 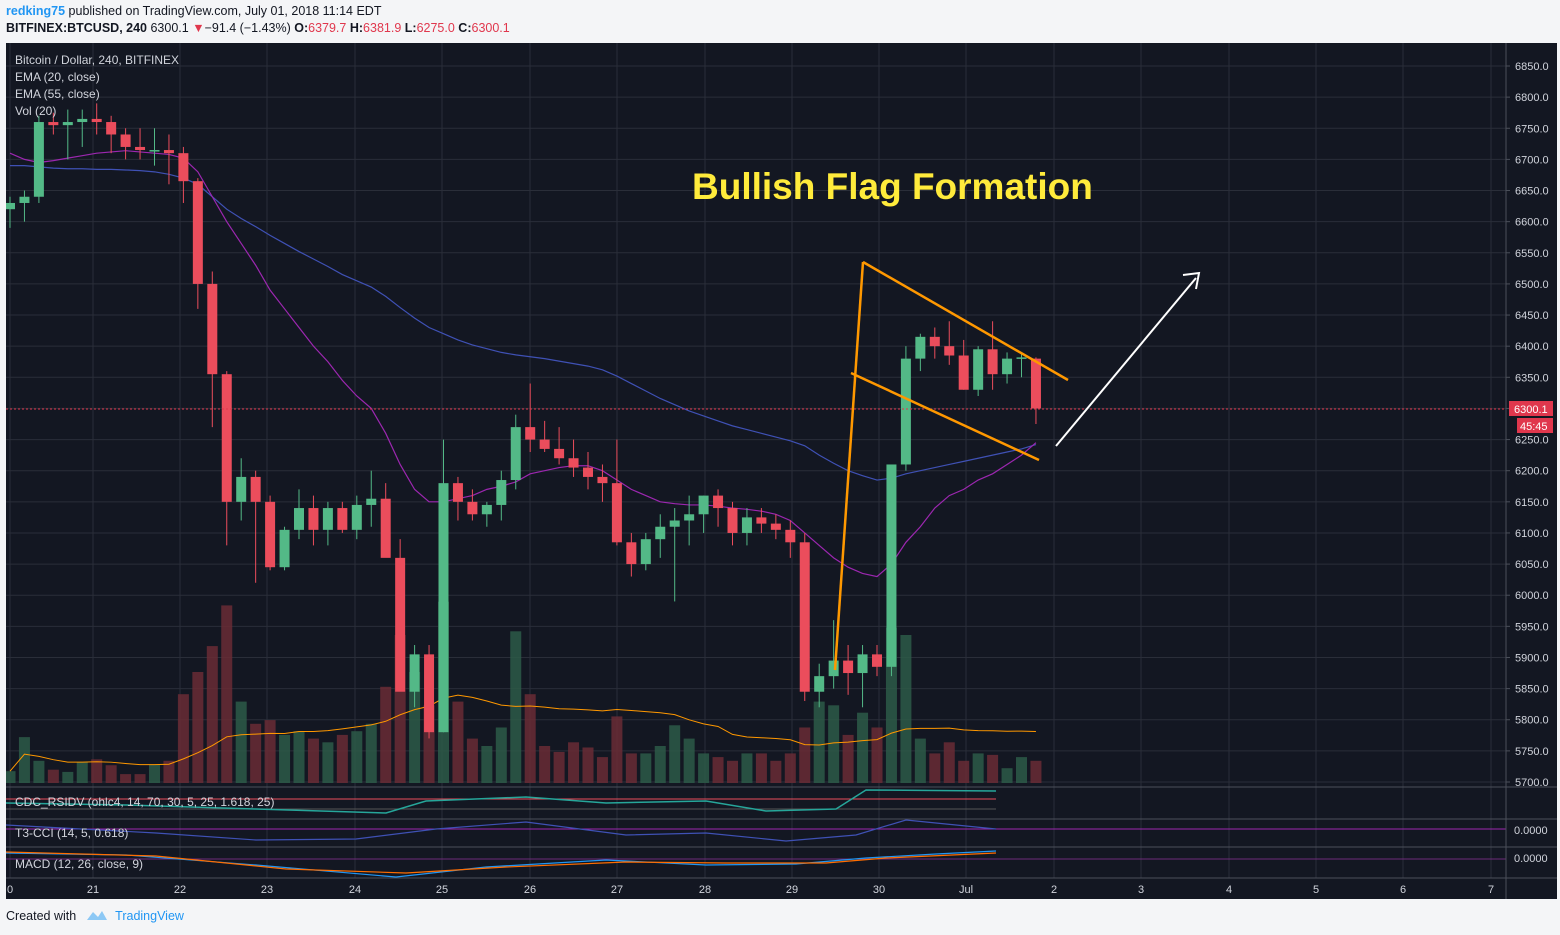 What do you see at coordinates (750, 890) in the screenshot?
I see `time-axis: 0 21 22 23 24 25 26 27 28 29 30 Jul 2 3 4 5 6 7` at bounding box center [750, 890].